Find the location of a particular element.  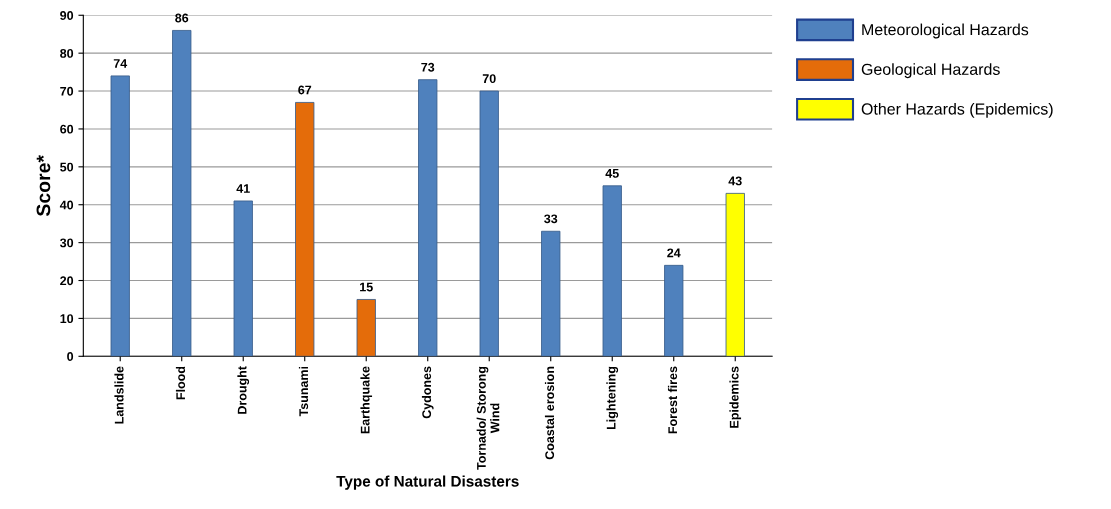

x-tick-label: Drought is located at coordinates (243, 390).